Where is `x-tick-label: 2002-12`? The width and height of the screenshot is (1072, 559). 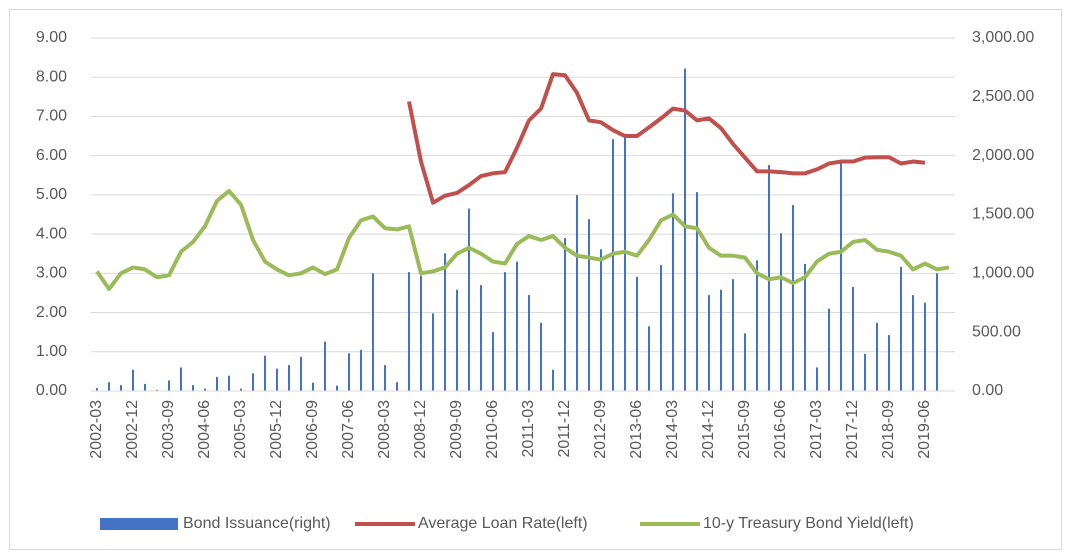 x-tick-label: 2002-12 is located at coordinates (132, 429).